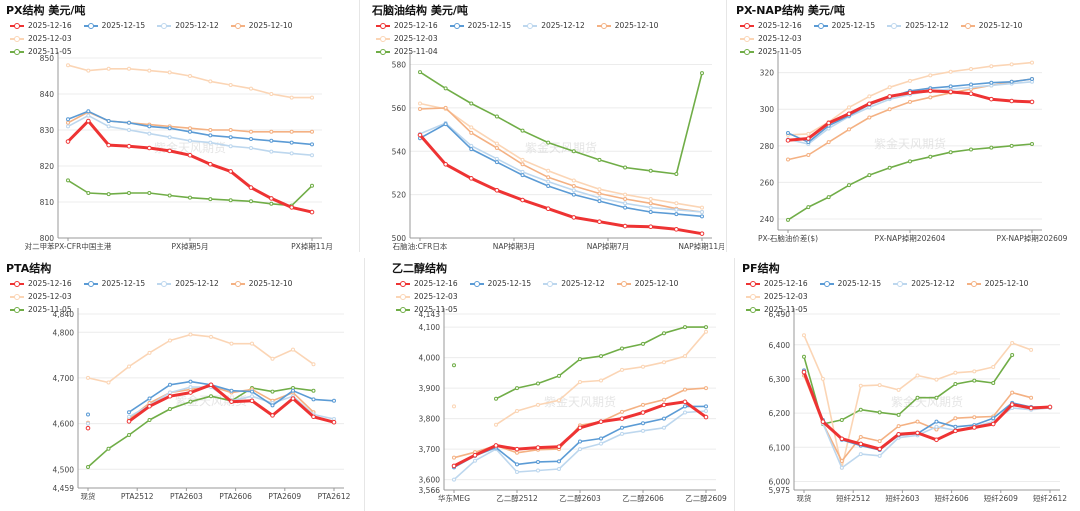 The width and height of the screenshot is (1080, 511). Describe the element at coordinates (407, 51) in the screenshot. I see `legend-item: 2025-11-04` at that location.